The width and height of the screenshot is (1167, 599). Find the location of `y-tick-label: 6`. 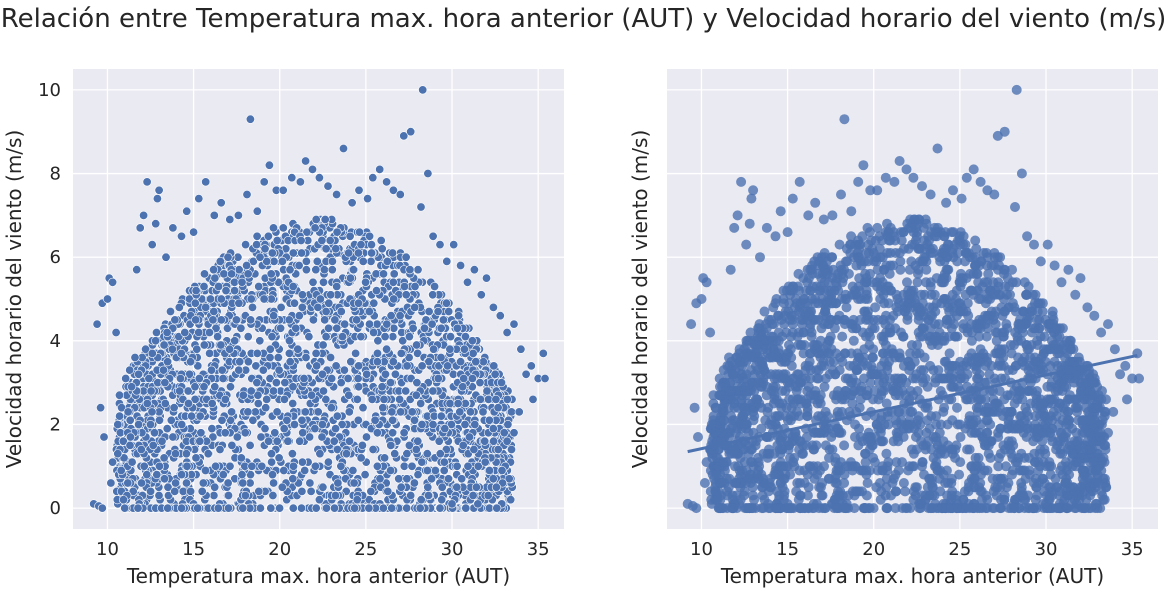

y-tick-label: 6 is located at coordinates (55, 257).